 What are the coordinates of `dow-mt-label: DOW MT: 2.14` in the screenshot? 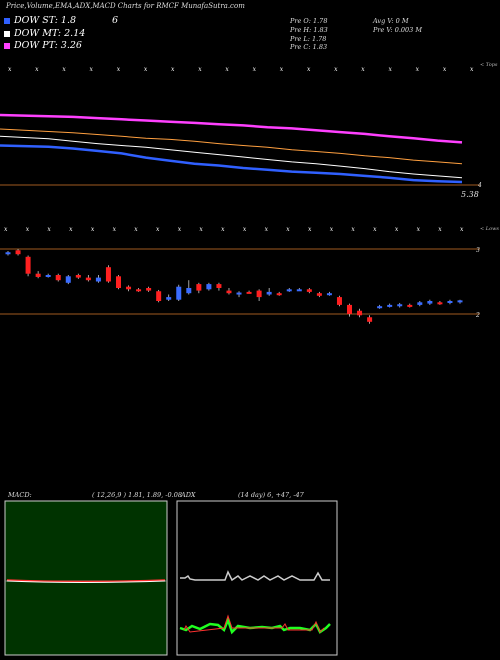 It's located at (44, 33).